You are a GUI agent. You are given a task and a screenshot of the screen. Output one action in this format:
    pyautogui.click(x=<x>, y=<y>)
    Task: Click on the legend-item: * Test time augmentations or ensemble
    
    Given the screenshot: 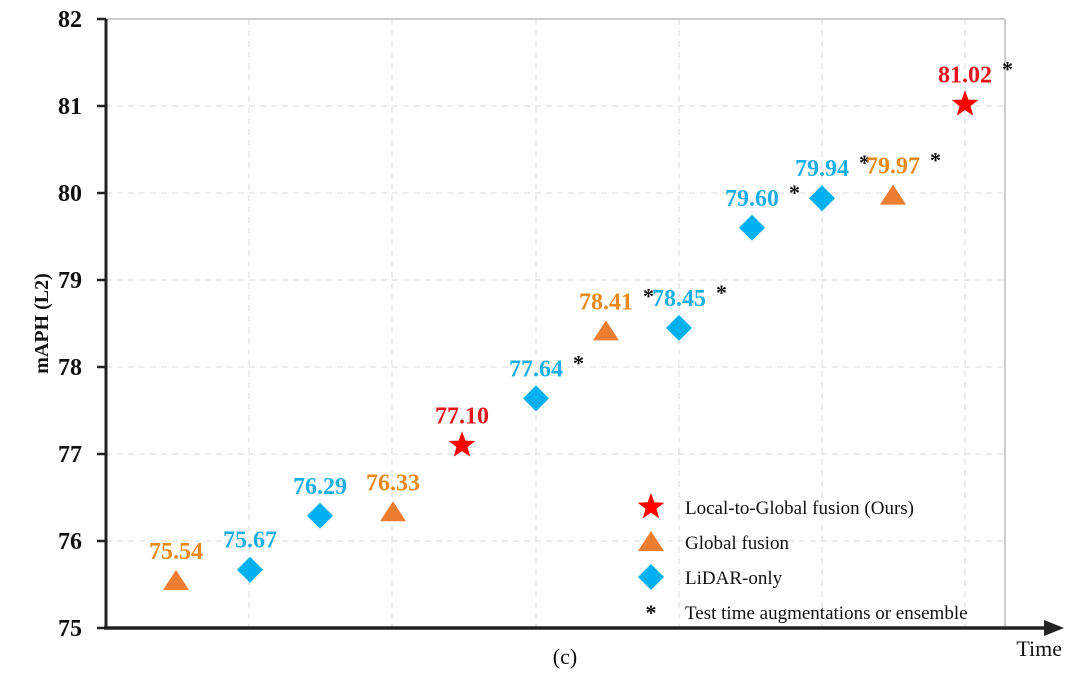 What is the action you would take?
    pyautogui.click(x=807, y=612)
    